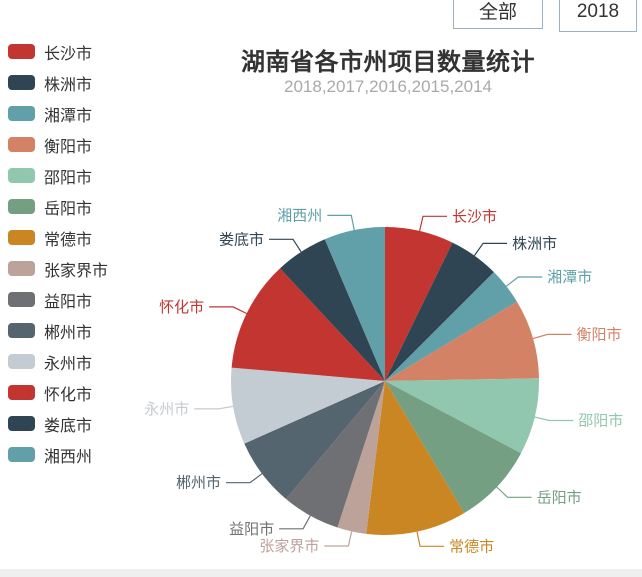 The image size is (642, 577). What do you see at coordinates (341, 222) in the screenshot?
I see `pie-label-line-湘西州` at bounding box center [341, 222].